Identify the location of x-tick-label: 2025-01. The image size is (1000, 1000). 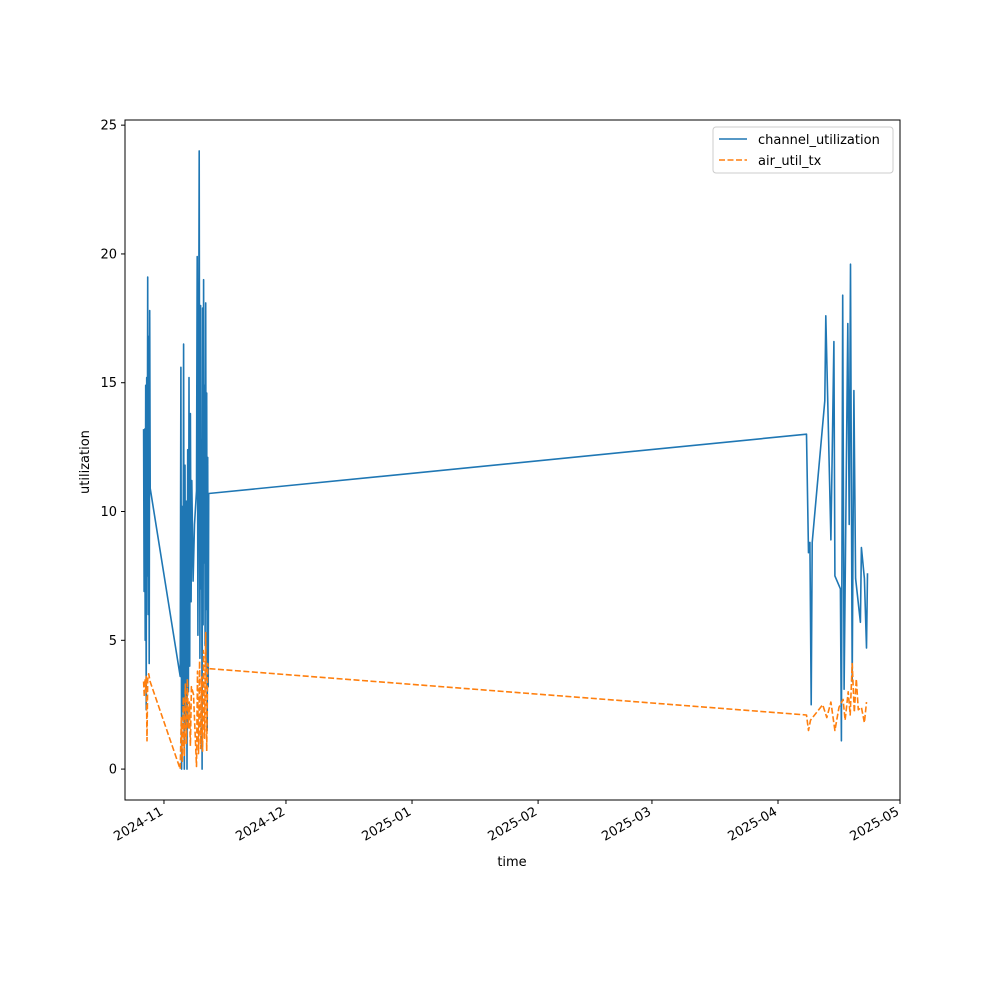
(386, 824).